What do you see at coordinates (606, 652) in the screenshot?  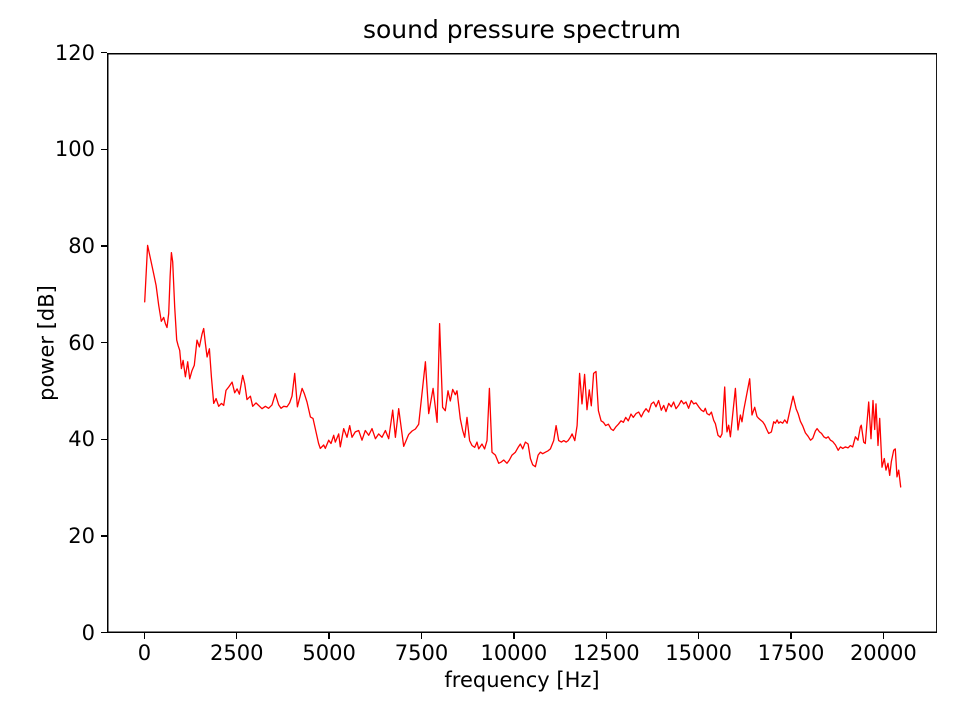 I see `x-tick-label: 12500` at bounding box center [606, 652].